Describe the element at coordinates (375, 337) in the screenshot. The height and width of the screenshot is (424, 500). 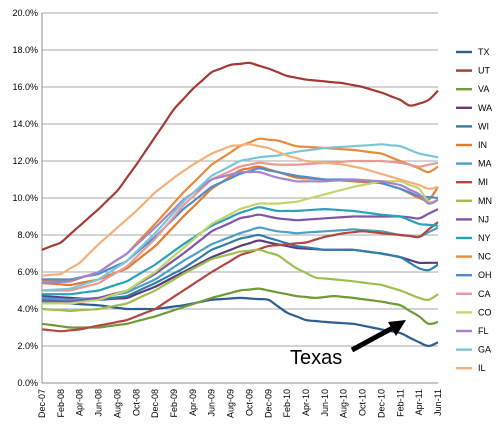
I see `texas-arrow-icon` at that location.